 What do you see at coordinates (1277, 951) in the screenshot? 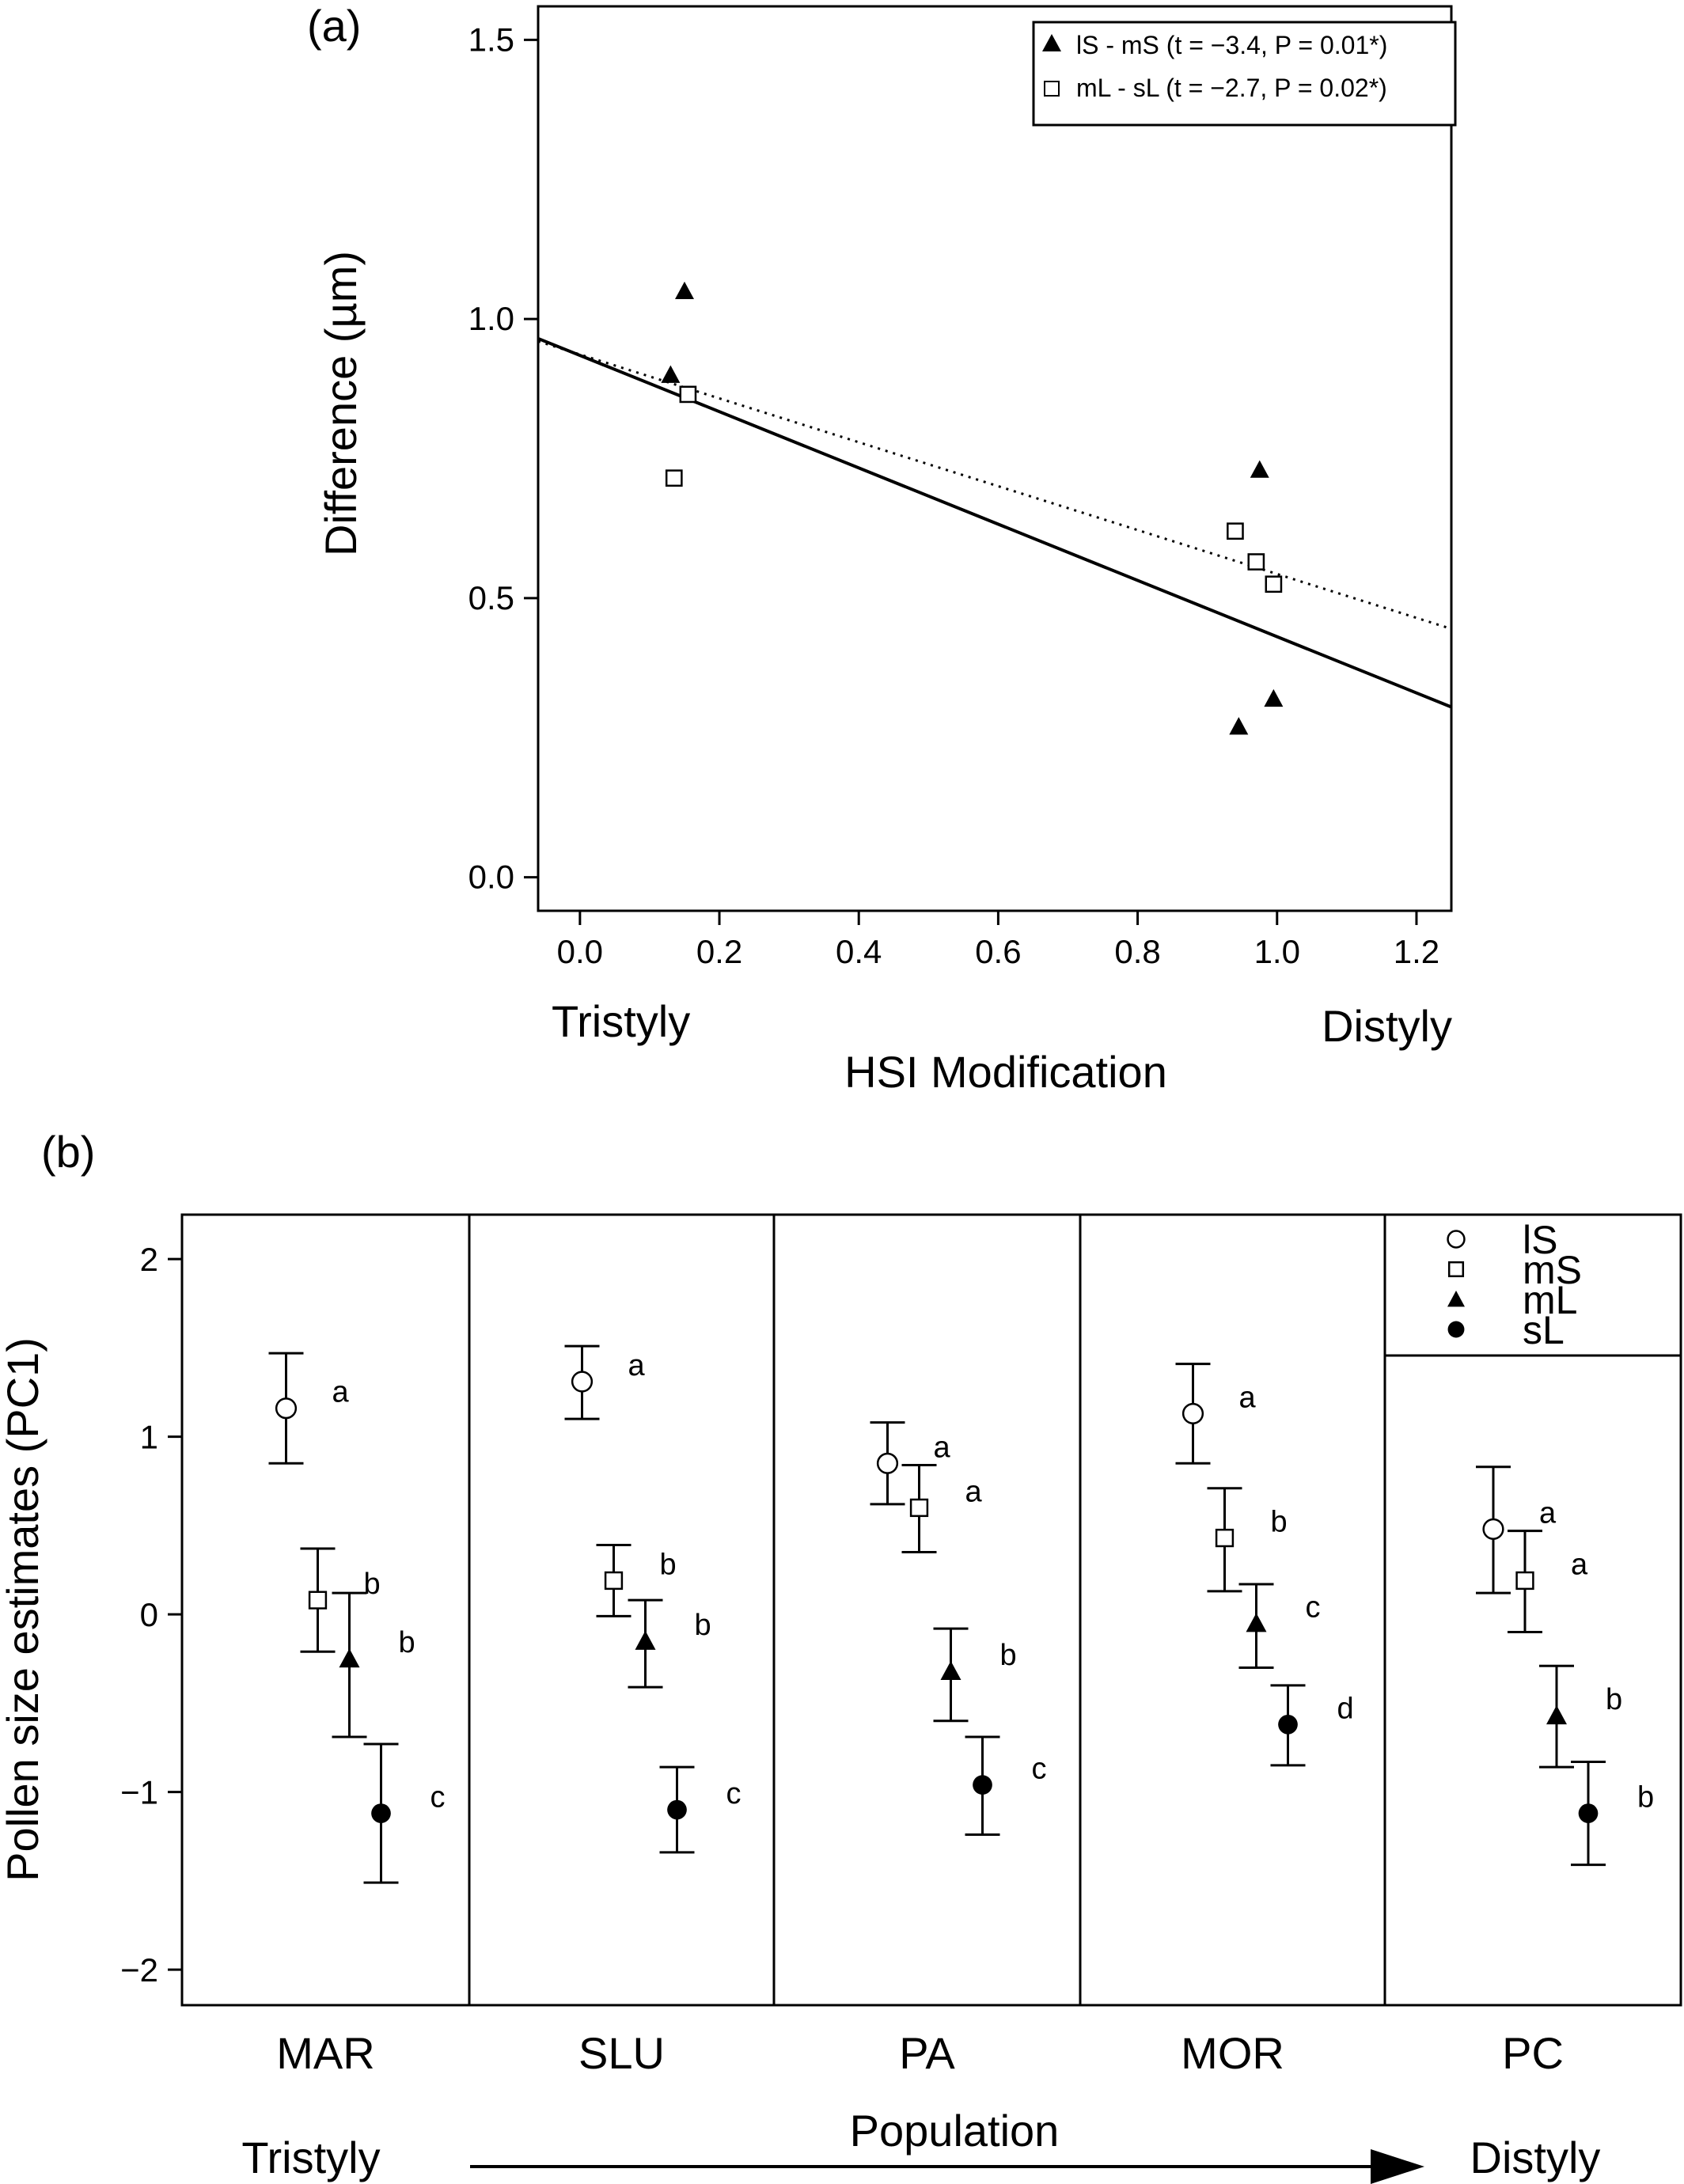
I see `x-tick-label: 1.0` at bounding box center [1277, 951].